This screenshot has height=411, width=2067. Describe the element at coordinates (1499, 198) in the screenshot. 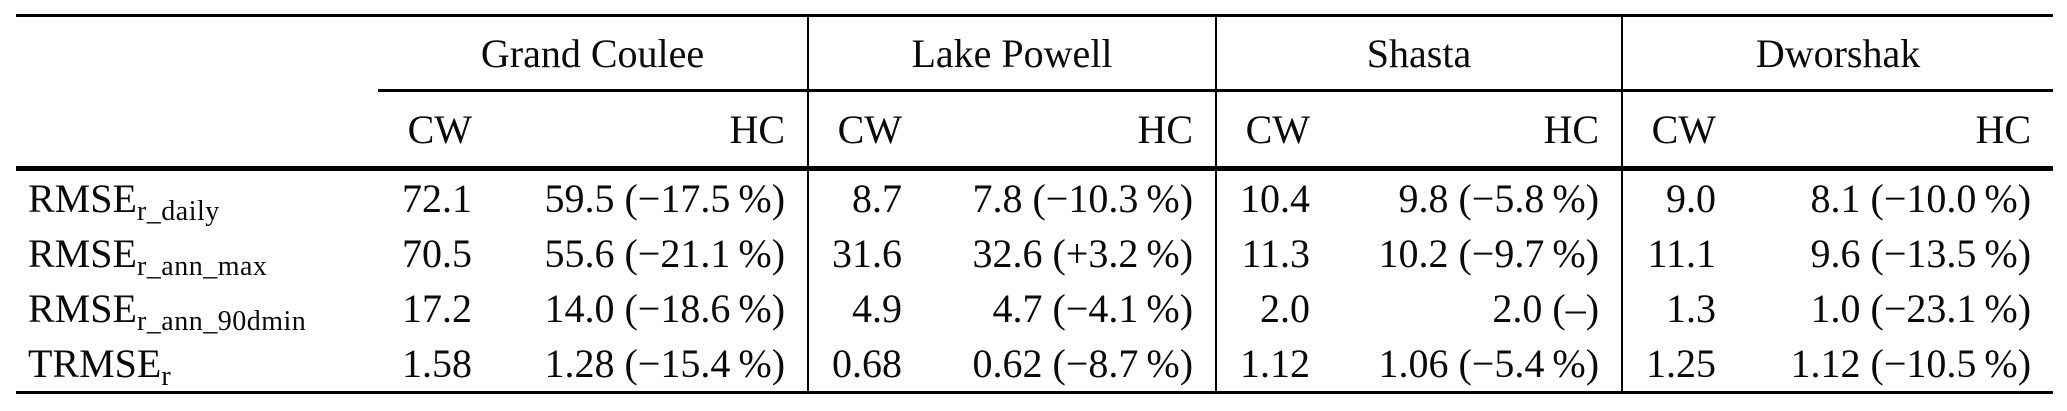

I see `cell-shasta-hc: 9.8 (−5.8 %)` at that location.